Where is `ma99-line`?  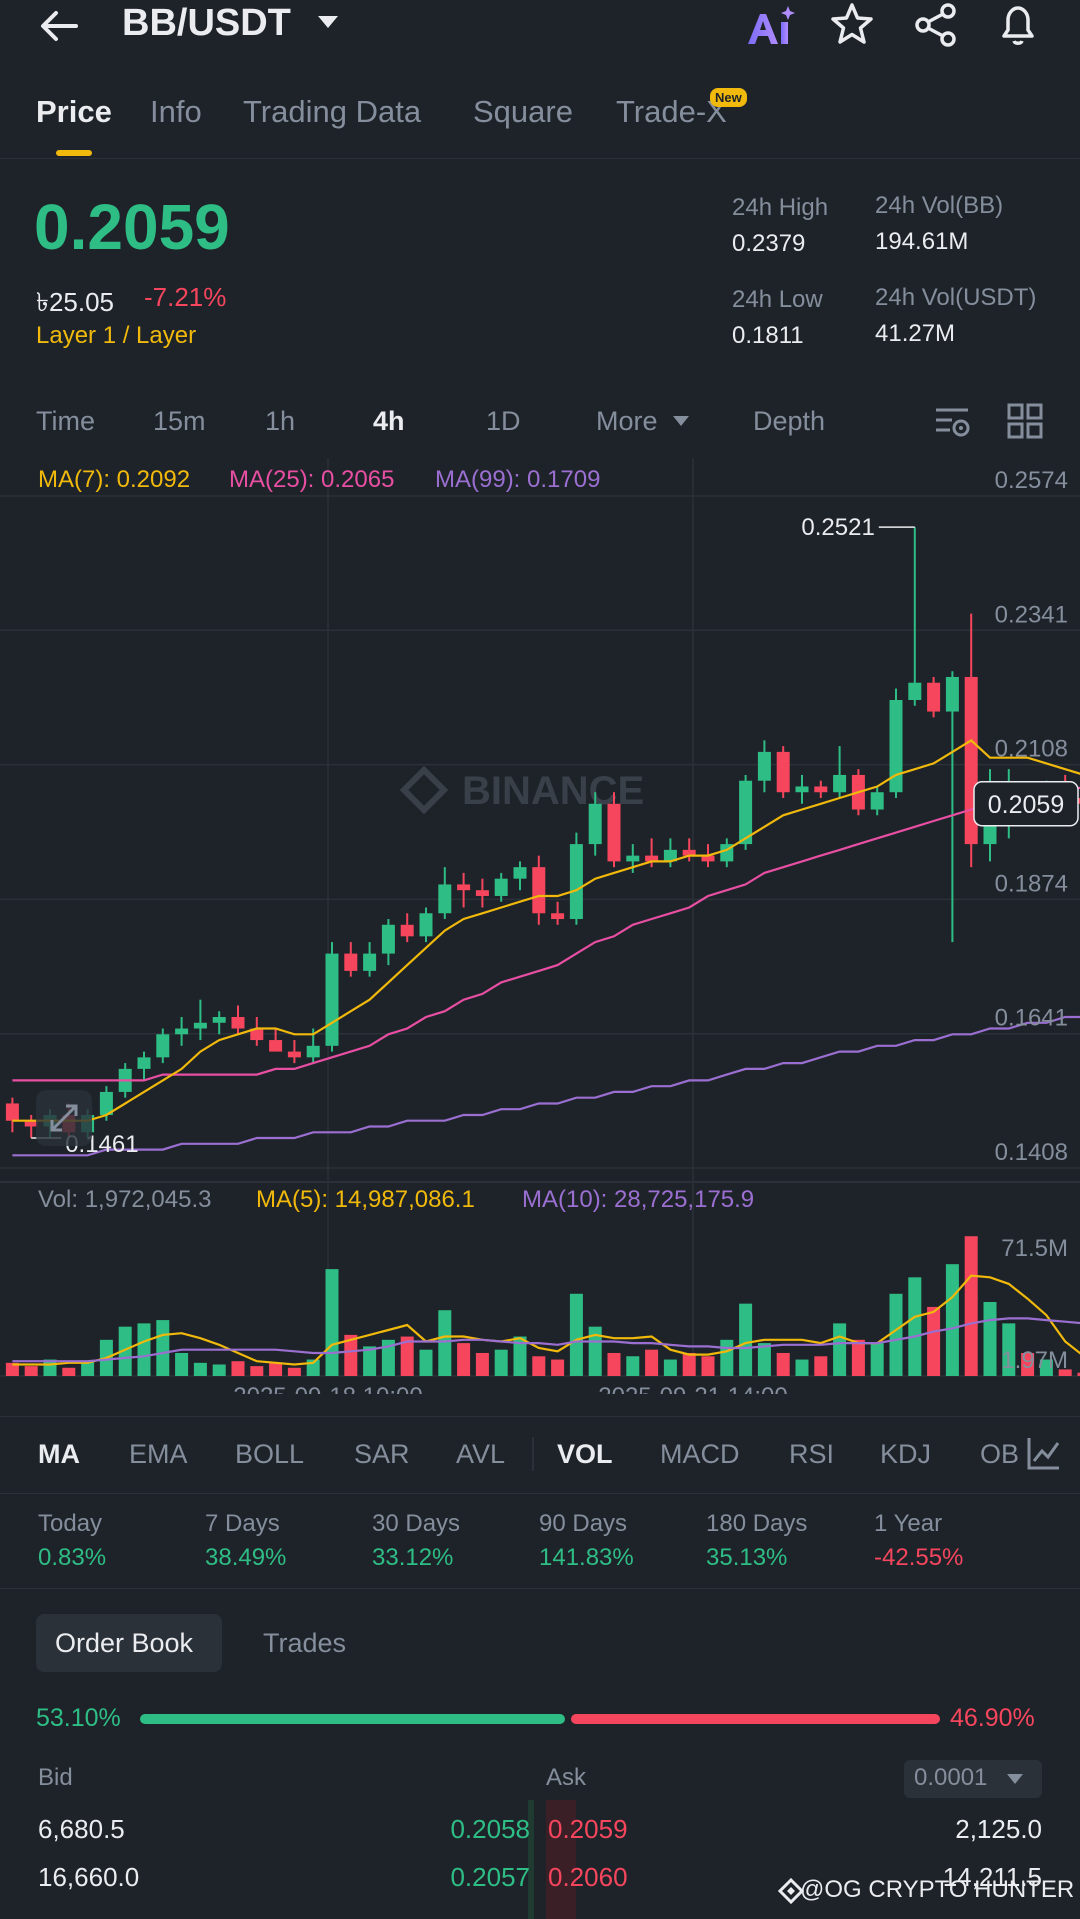 ma99-line is located at coordinates (546, 1086).